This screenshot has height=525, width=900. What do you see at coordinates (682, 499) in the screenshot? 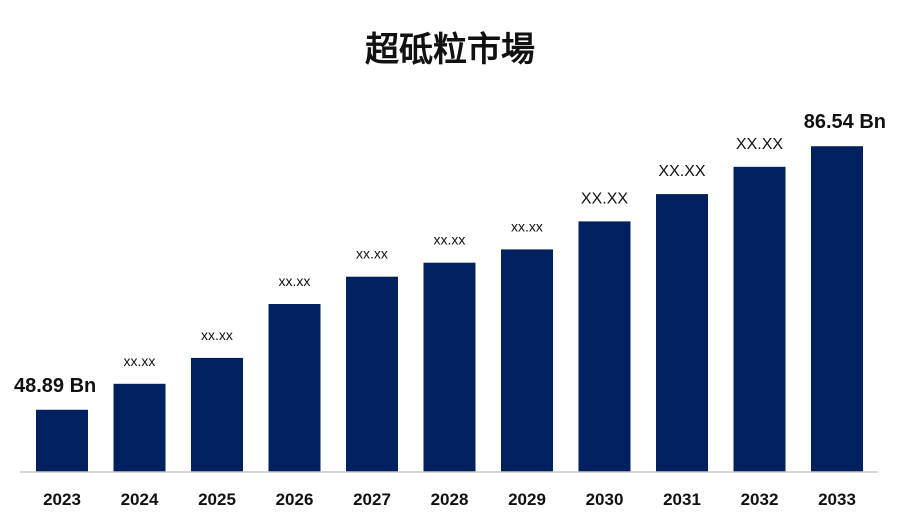
I see `x-tick-2031: 2031` at bounding box center [682, 499].